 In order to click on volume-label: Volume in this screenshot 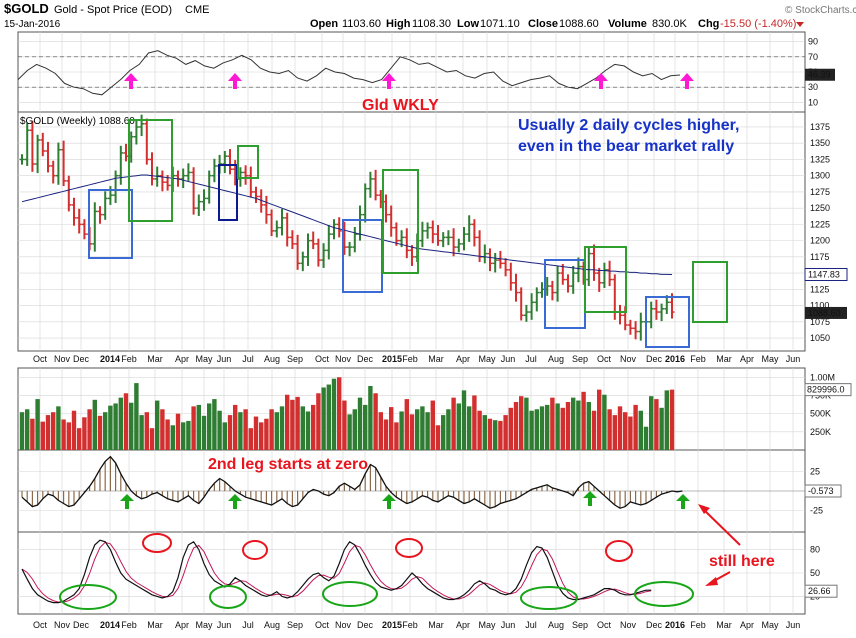, I will do `click(627, 24)`.